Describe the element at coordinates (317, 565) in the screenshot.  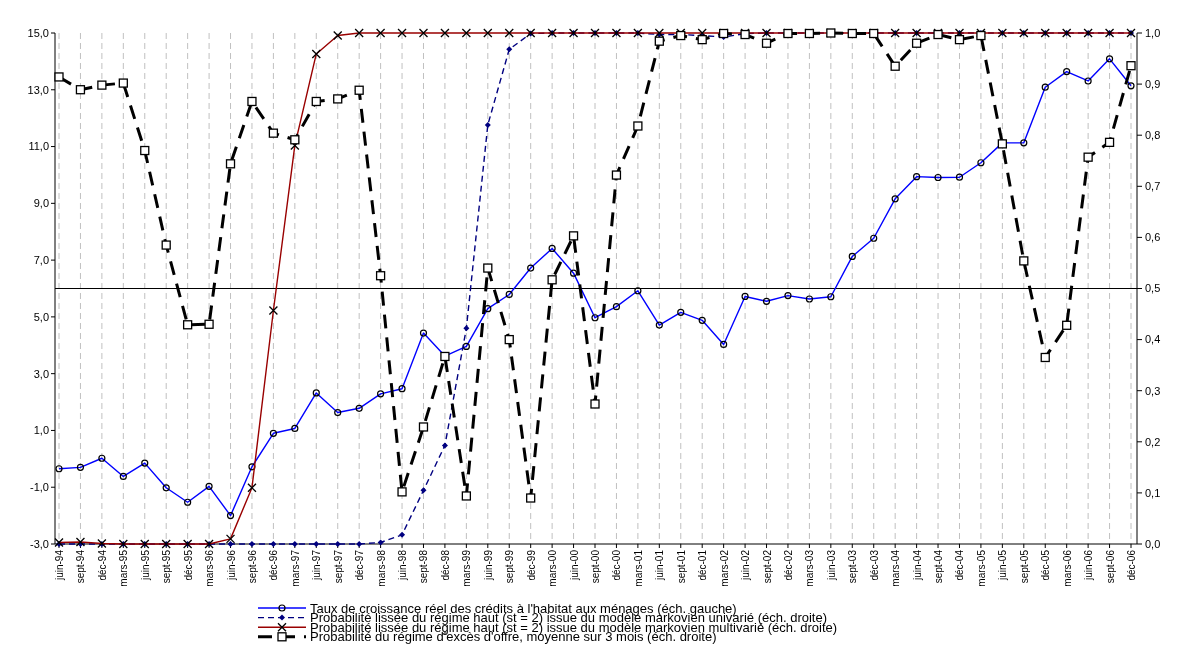
I see `x-tick-label: juin-97` at that location.